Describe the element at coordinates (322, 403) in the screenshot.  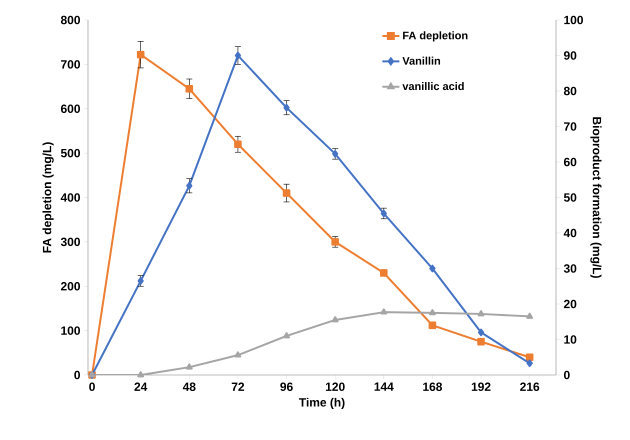
I see `x-axis-title: Time (h)` at that location.